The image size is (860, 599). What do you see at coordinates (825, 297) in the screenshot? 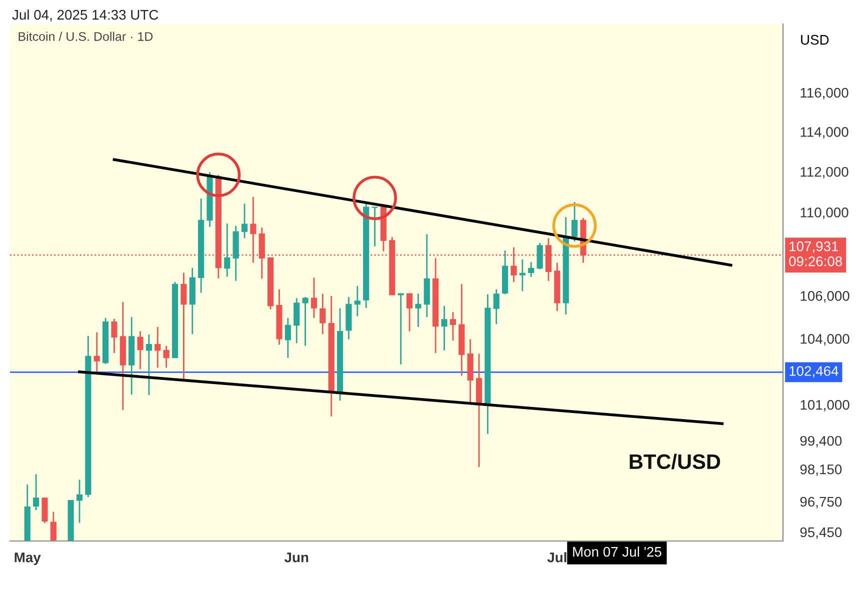
I see `y-tick-label: 106,000` at bounding box center [825, 297].